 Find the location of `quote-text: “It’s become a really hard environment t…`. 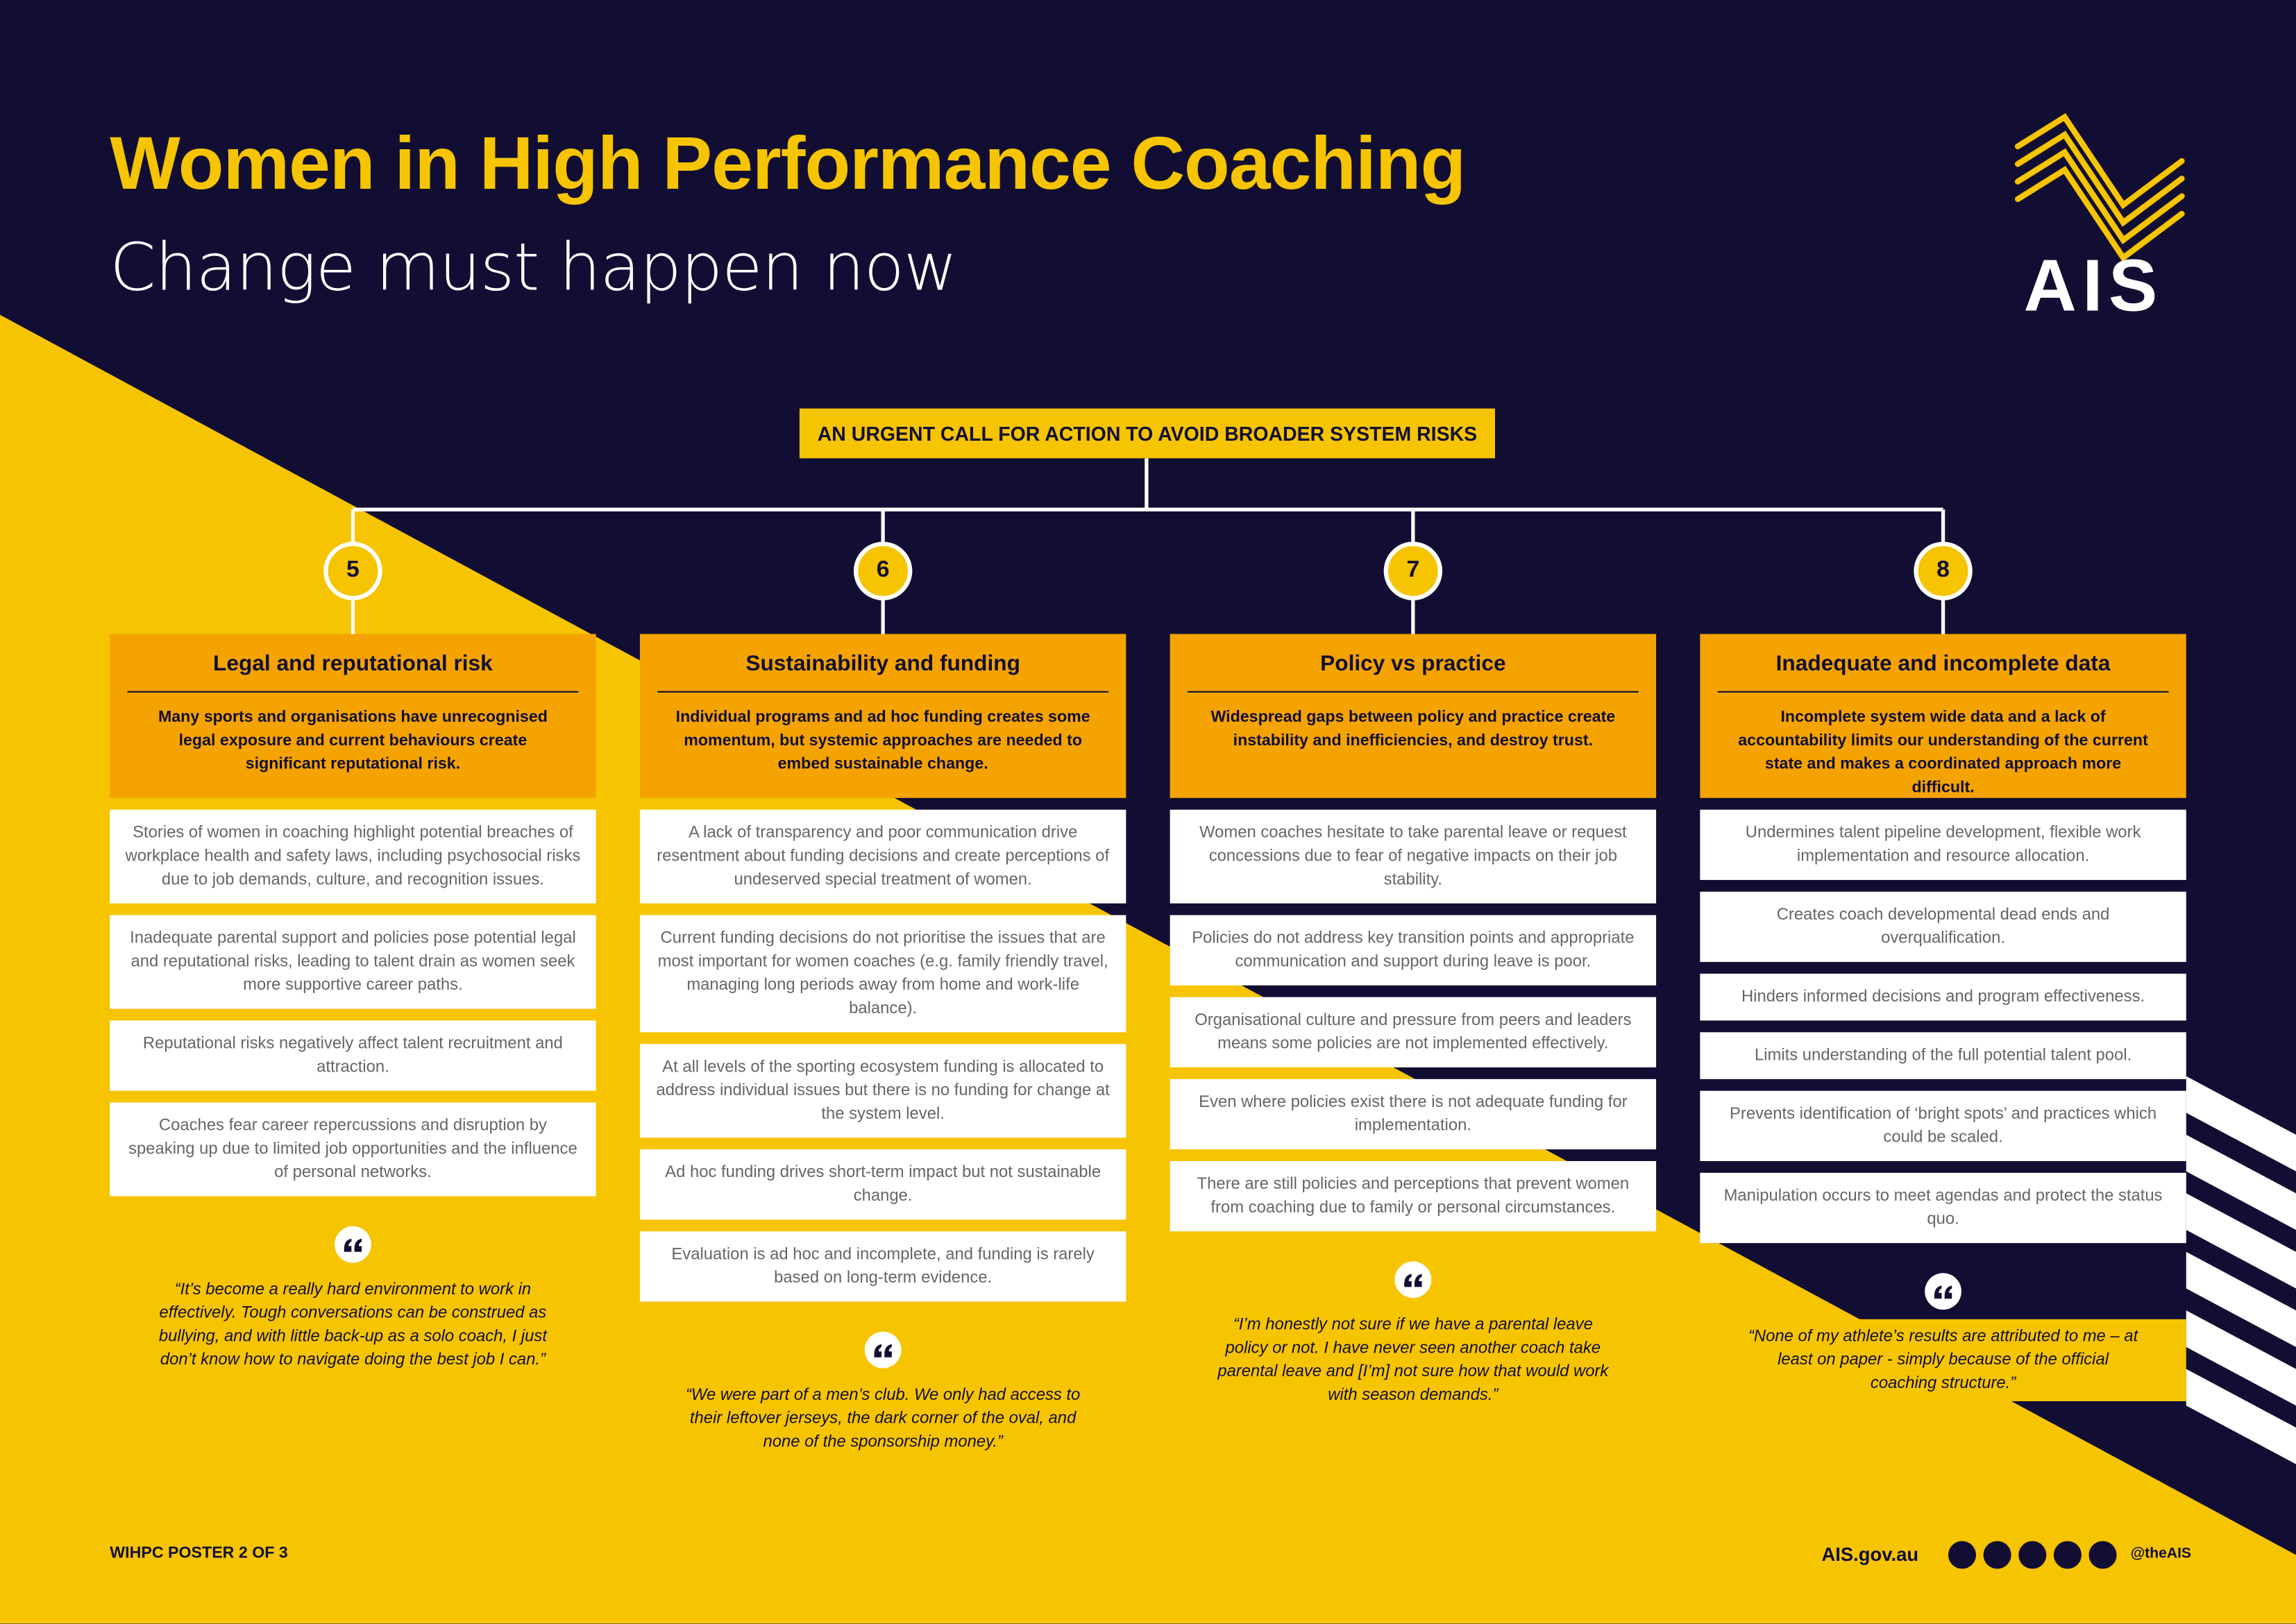

quote-text: “It’s become a really hard environment t… is located at coordinates (353, 1325).